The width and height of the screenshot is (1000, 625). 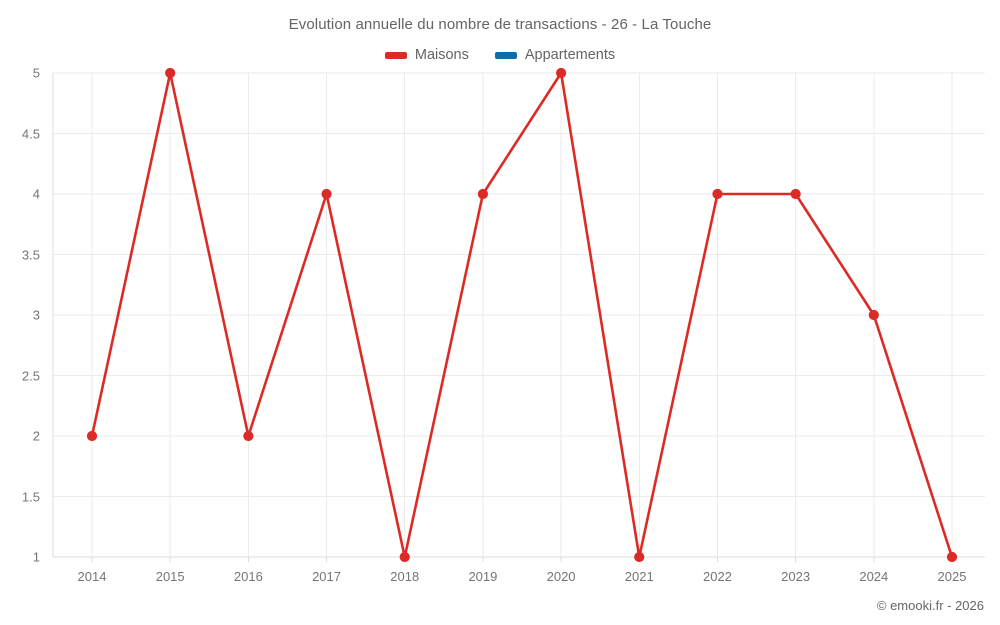 I want to click on y-axis-tick-label: 1, so click(x=36, y=557).